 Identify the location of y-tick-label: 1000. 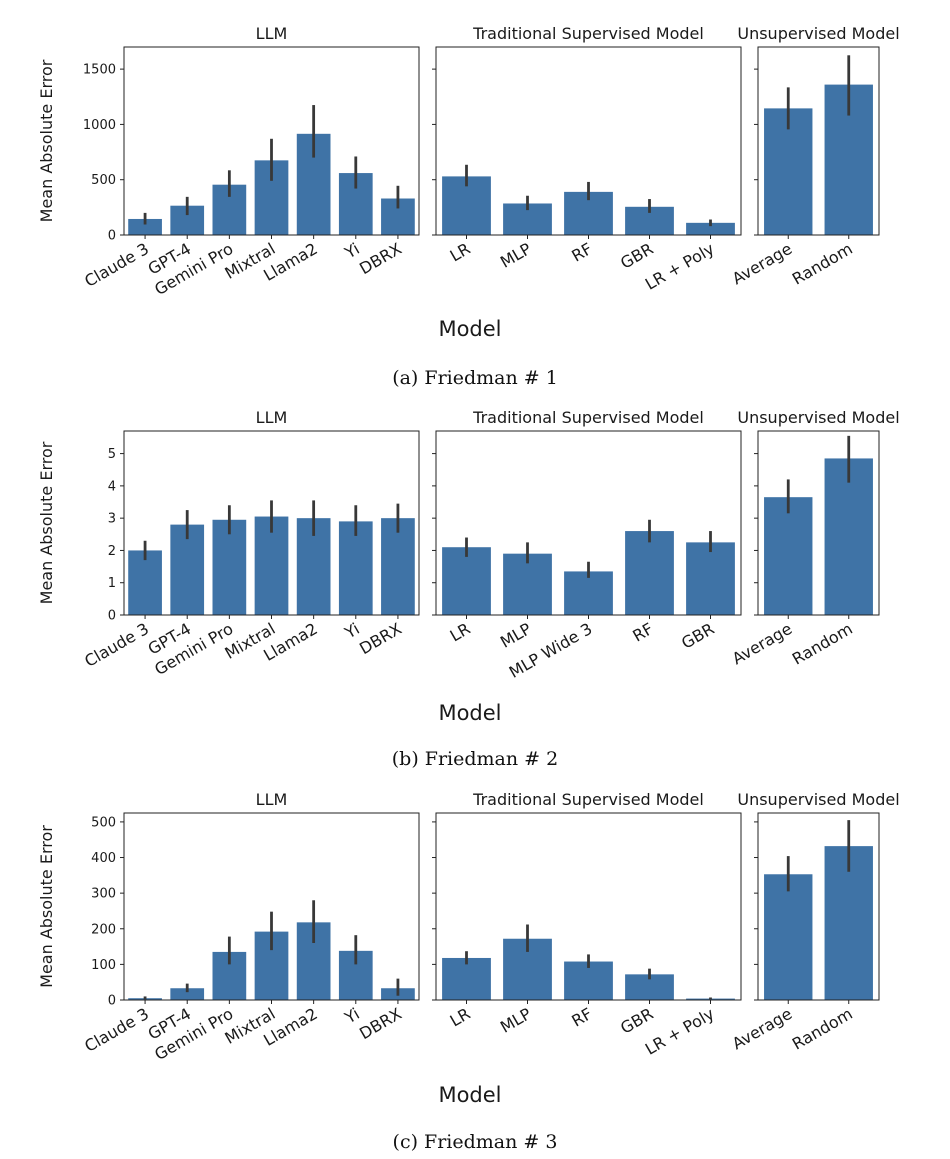
(99, 125).